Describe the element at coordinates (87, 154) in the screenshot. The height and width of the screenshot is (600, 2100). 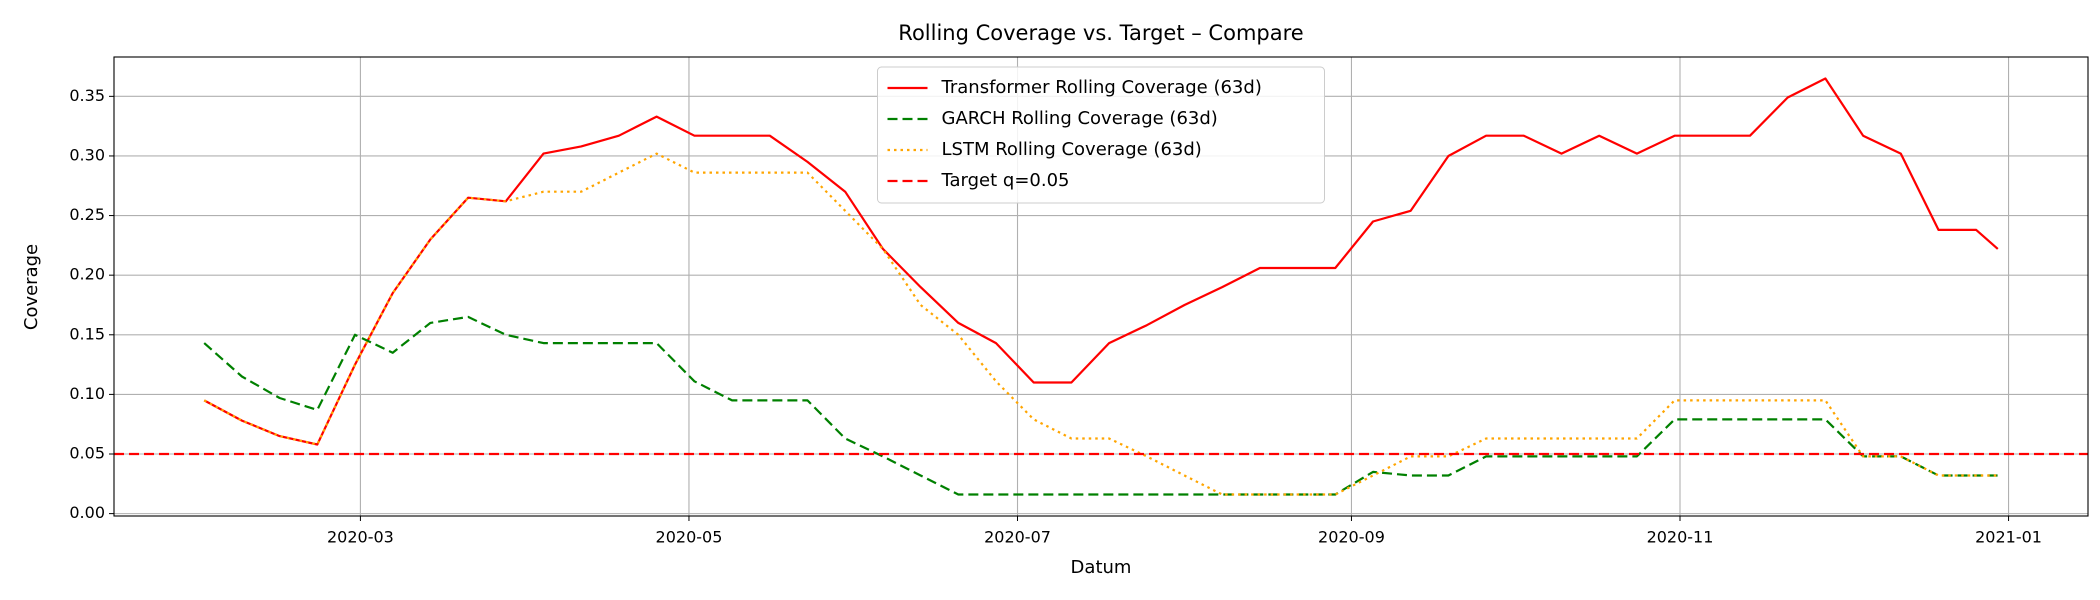
I see `y-tick-label: 0.30` at that location.